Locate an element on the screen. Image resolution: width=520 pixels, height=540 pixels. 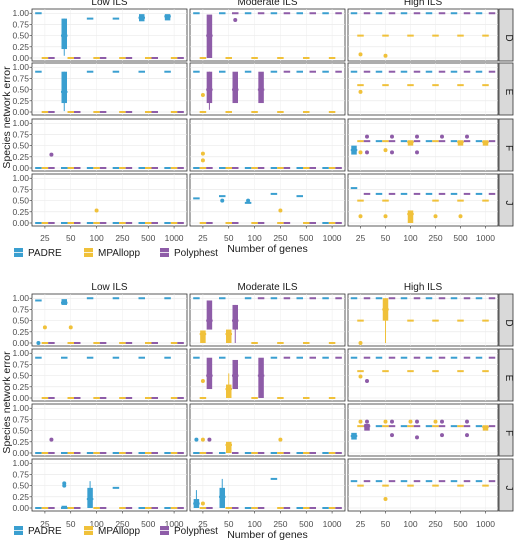
column-title: Low ILS is located at coordinates (109, 4).